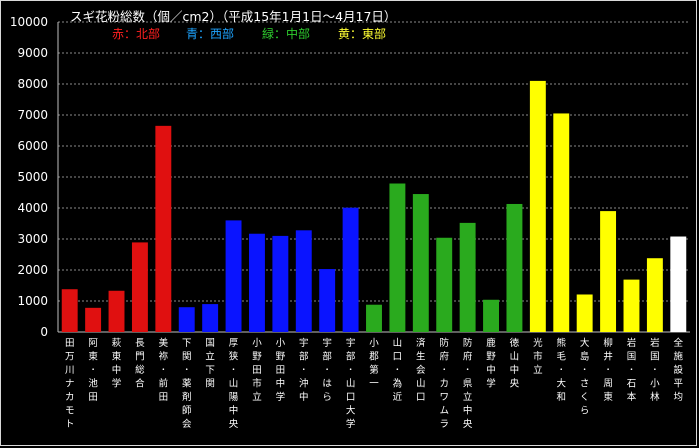 Image resolution: width=699 pixels, height=448 pixels. Describe the element at coordinates (562, 370) in the screenshot. I see `x-tick-label: 熊毛･大和` at that location.